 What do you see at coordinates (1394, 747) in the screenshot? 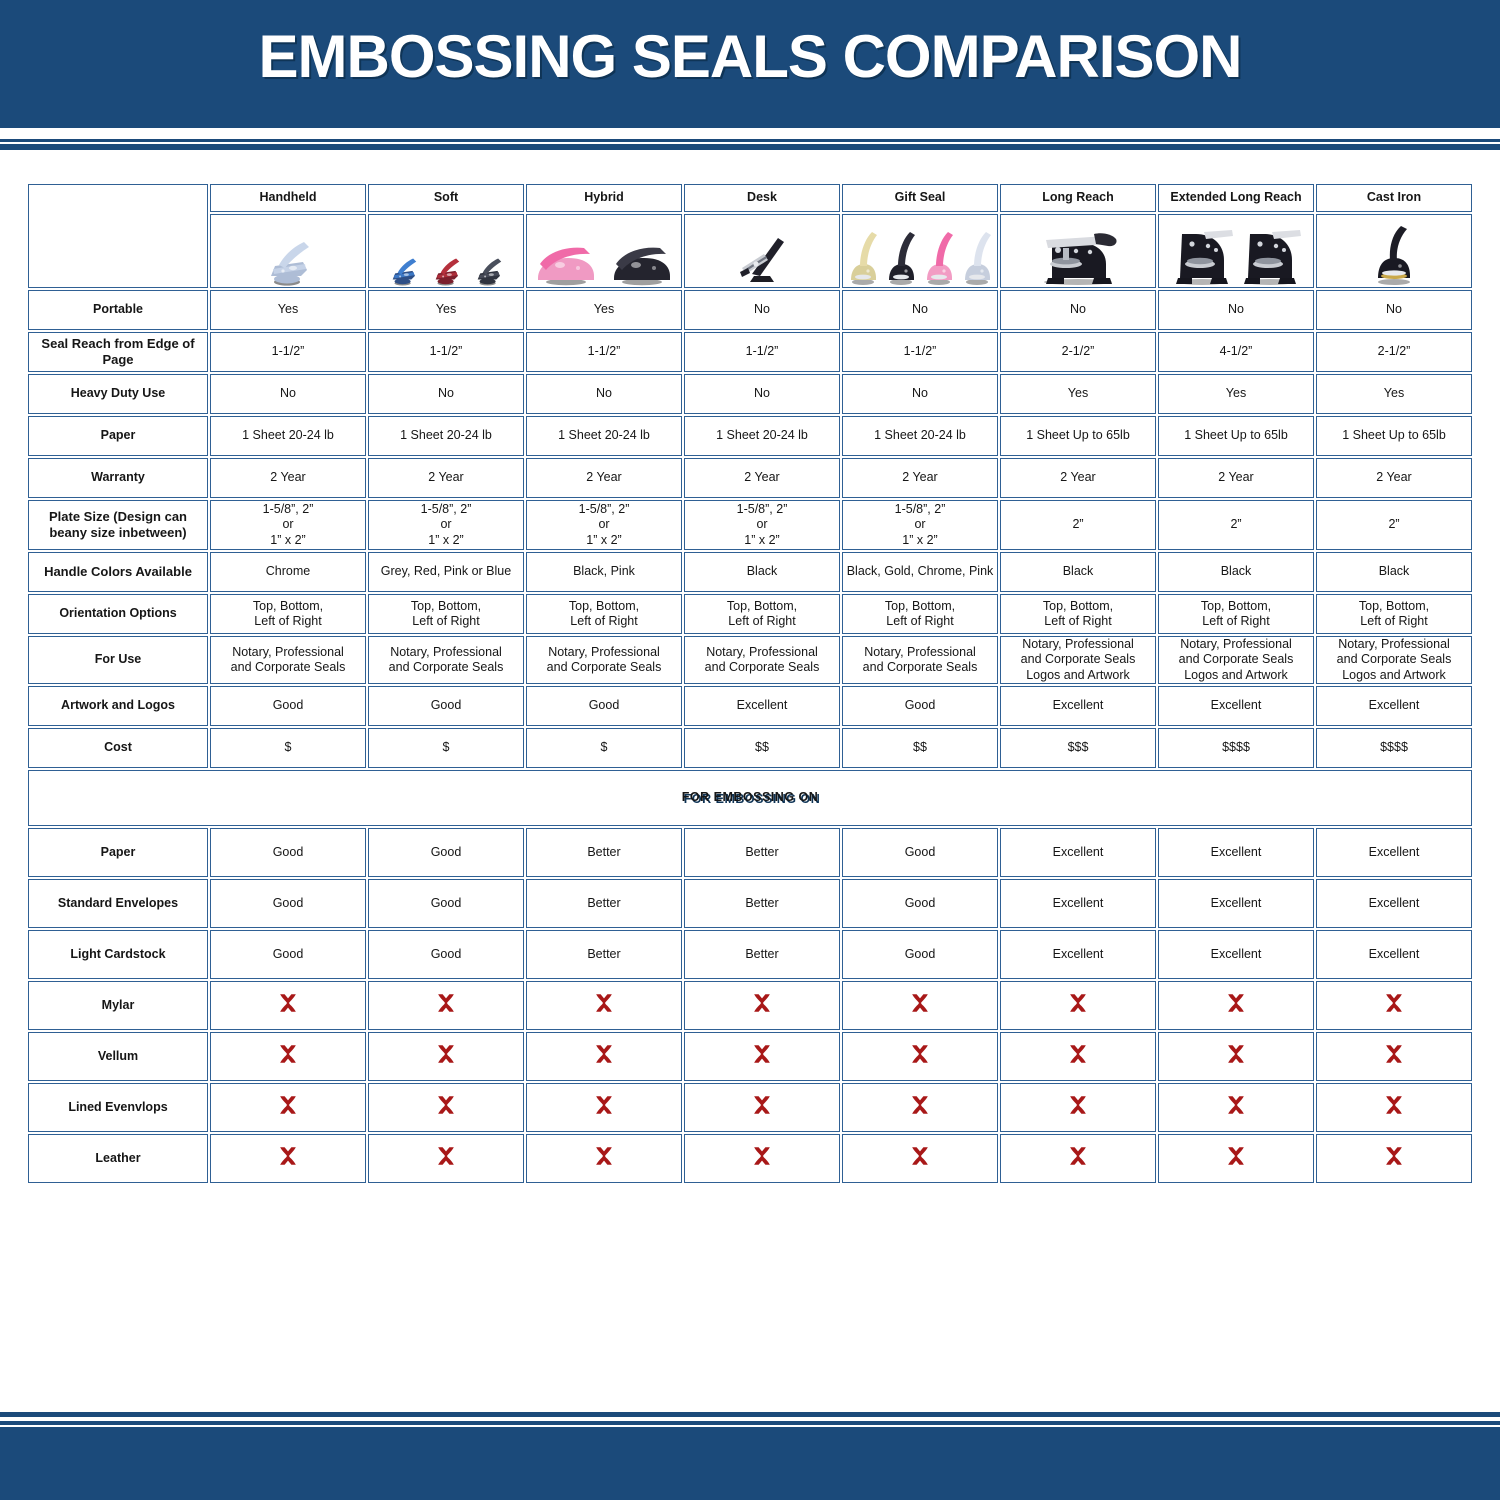
I see `cell: $$$$` at bounding box center [1394, 747].